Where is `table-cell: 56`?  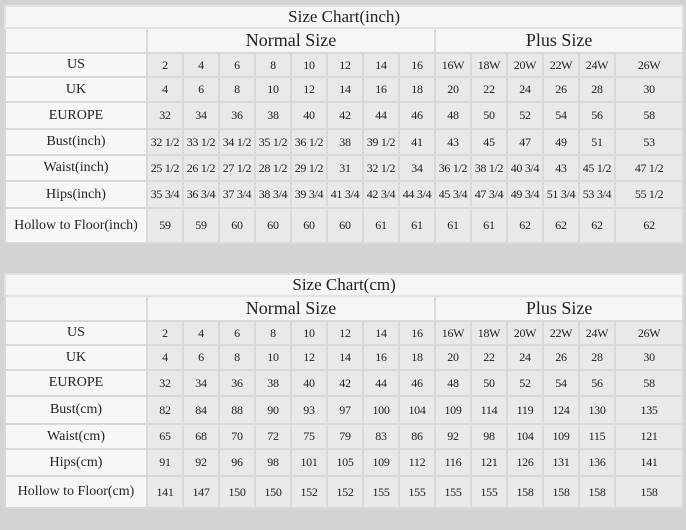 table-cell: 56 is located at coordinates (597, 115).